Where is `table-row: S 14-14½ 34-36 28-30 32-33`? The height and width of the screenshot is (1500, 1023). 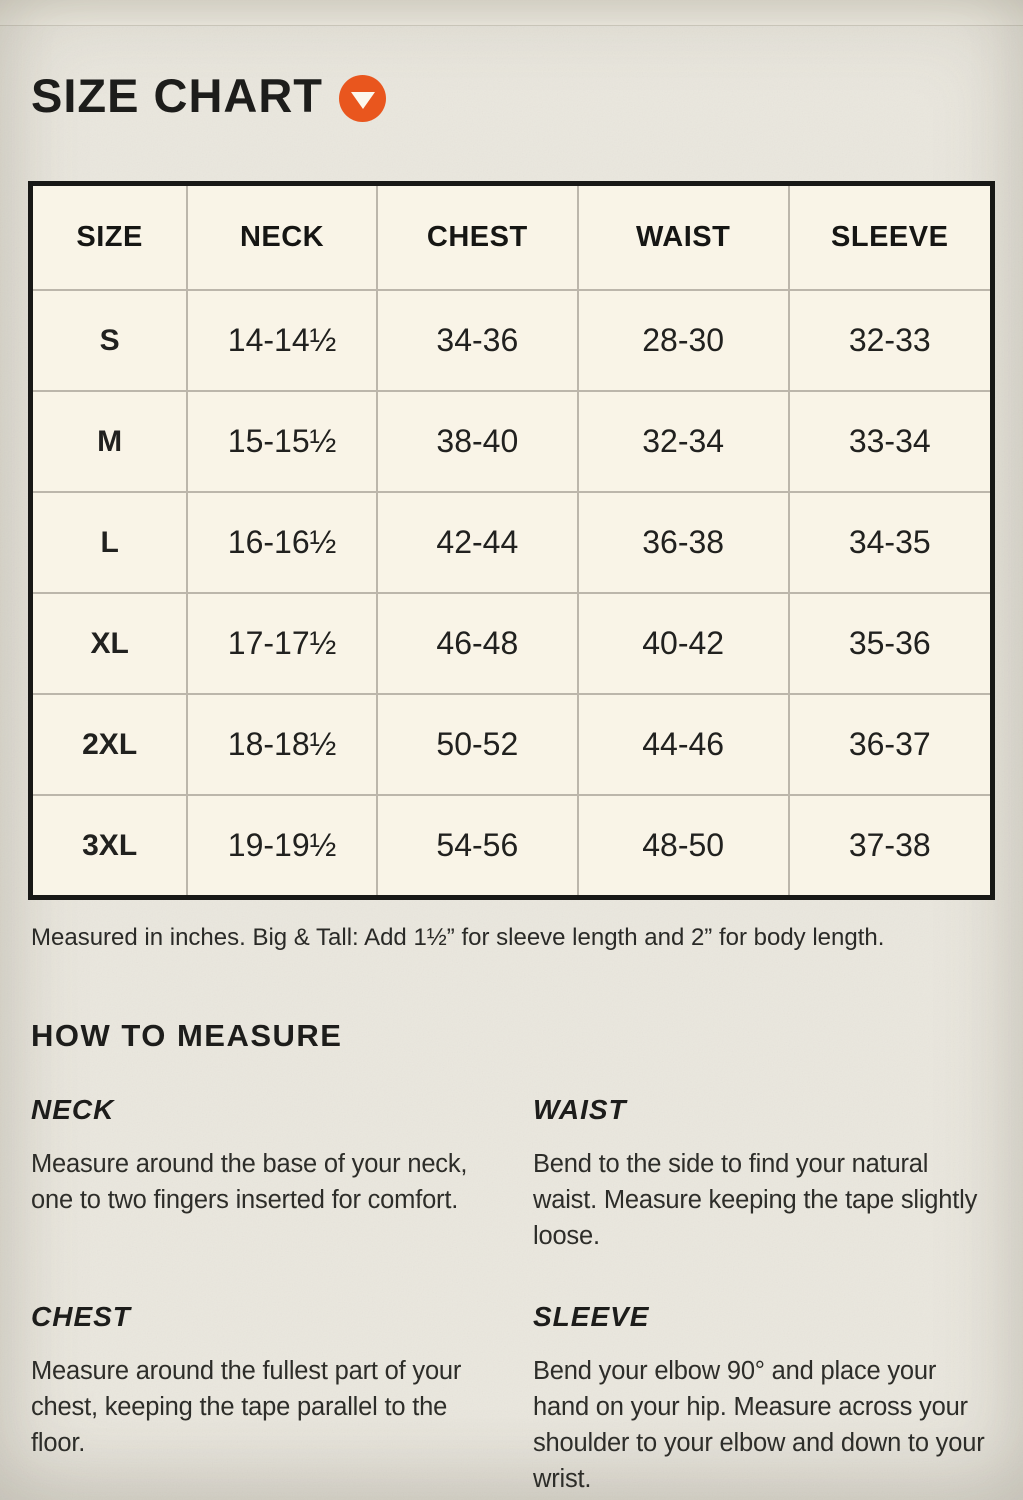 table-row: S 14-14½ 34-36 28-30 32-33 is located at coordinates (511, 340).